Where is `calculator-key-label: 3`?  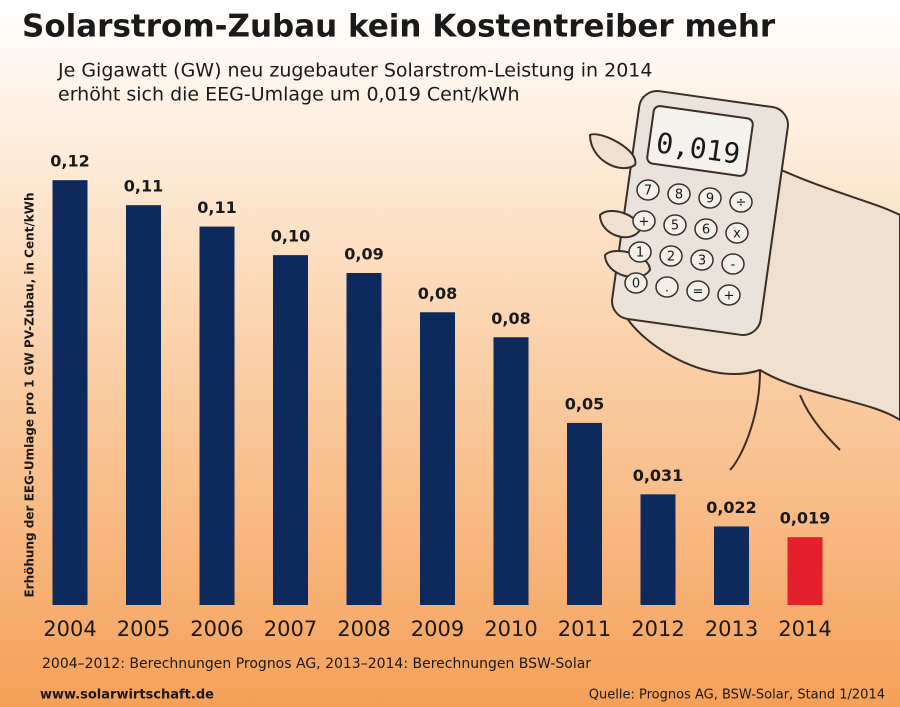
calculator-key-label: 3 is located at coordinates (702, 261).